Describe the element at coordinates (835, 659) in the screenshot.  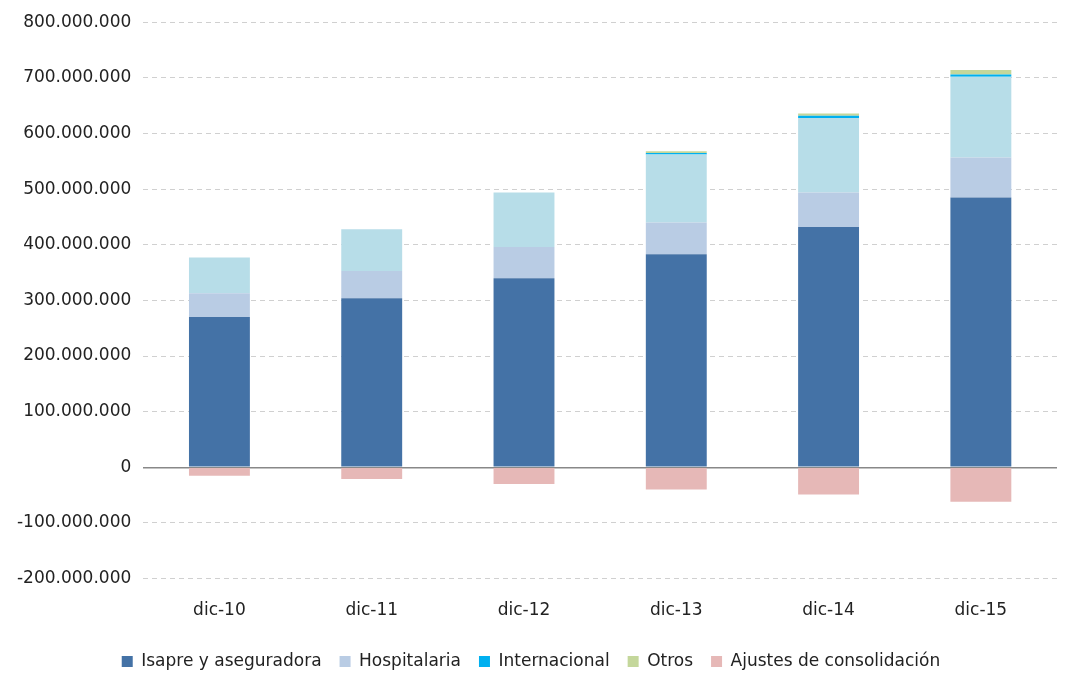
I see `legend-label: Ajustes de consolidación` at that location.